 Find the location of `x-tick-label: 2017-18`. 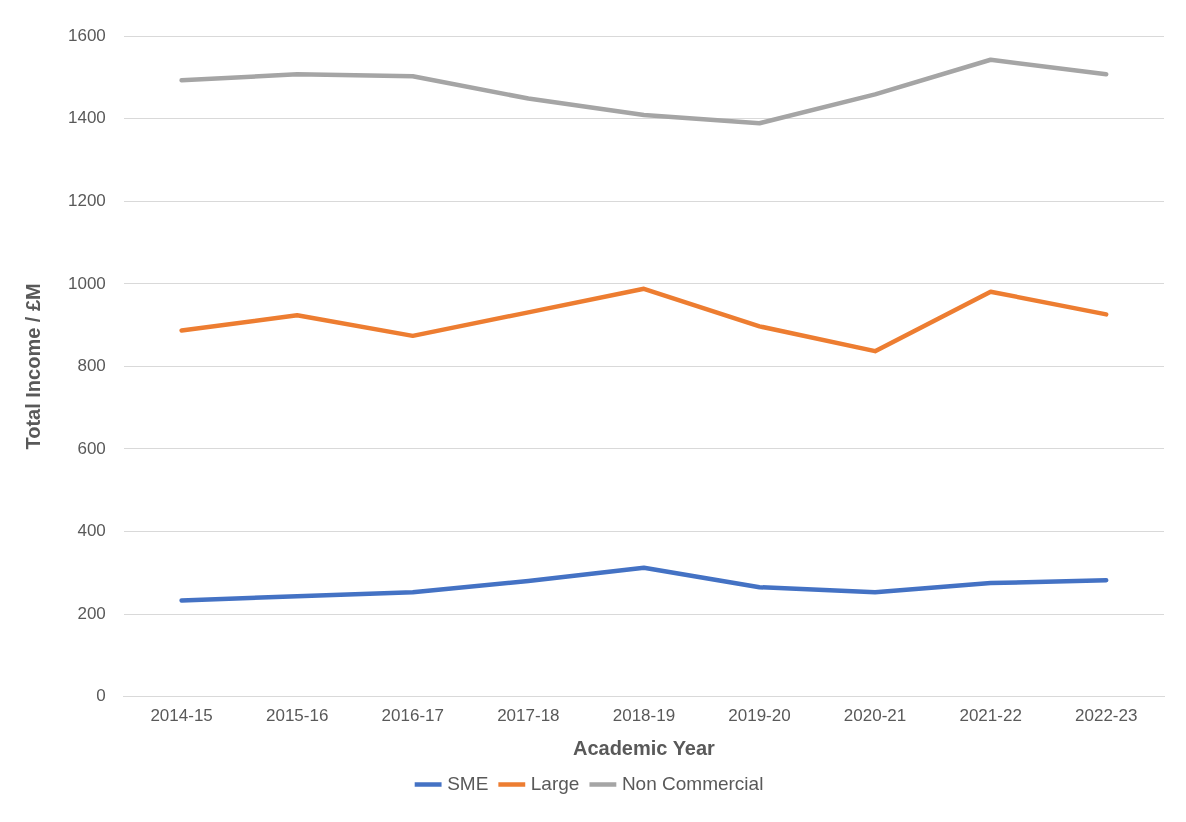

x-tick-label: 2017-18 is located at coordinates (528, 716).